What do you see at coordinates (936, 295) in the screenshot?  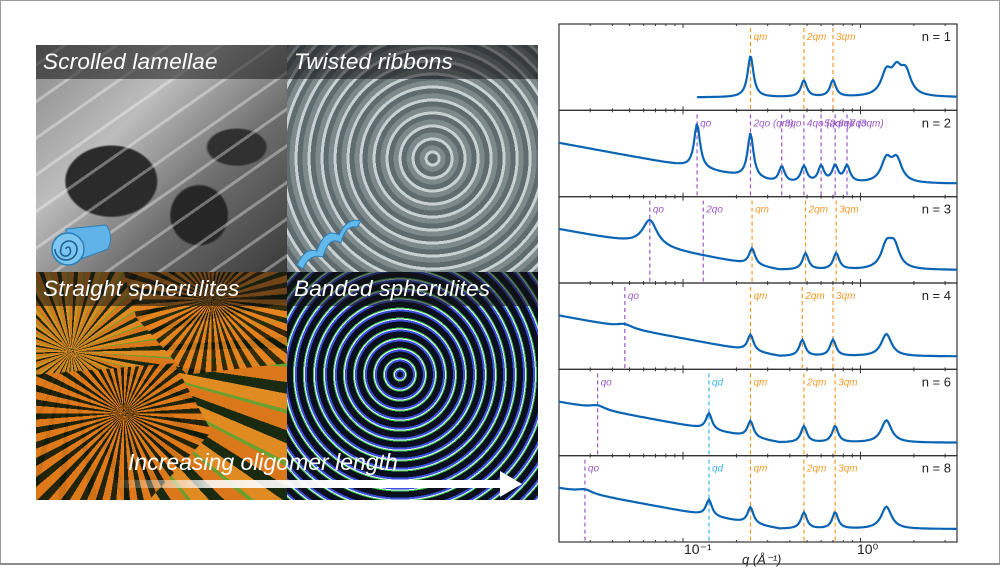 I see `panel-label: n = 4` at bounding box center [936, 295].